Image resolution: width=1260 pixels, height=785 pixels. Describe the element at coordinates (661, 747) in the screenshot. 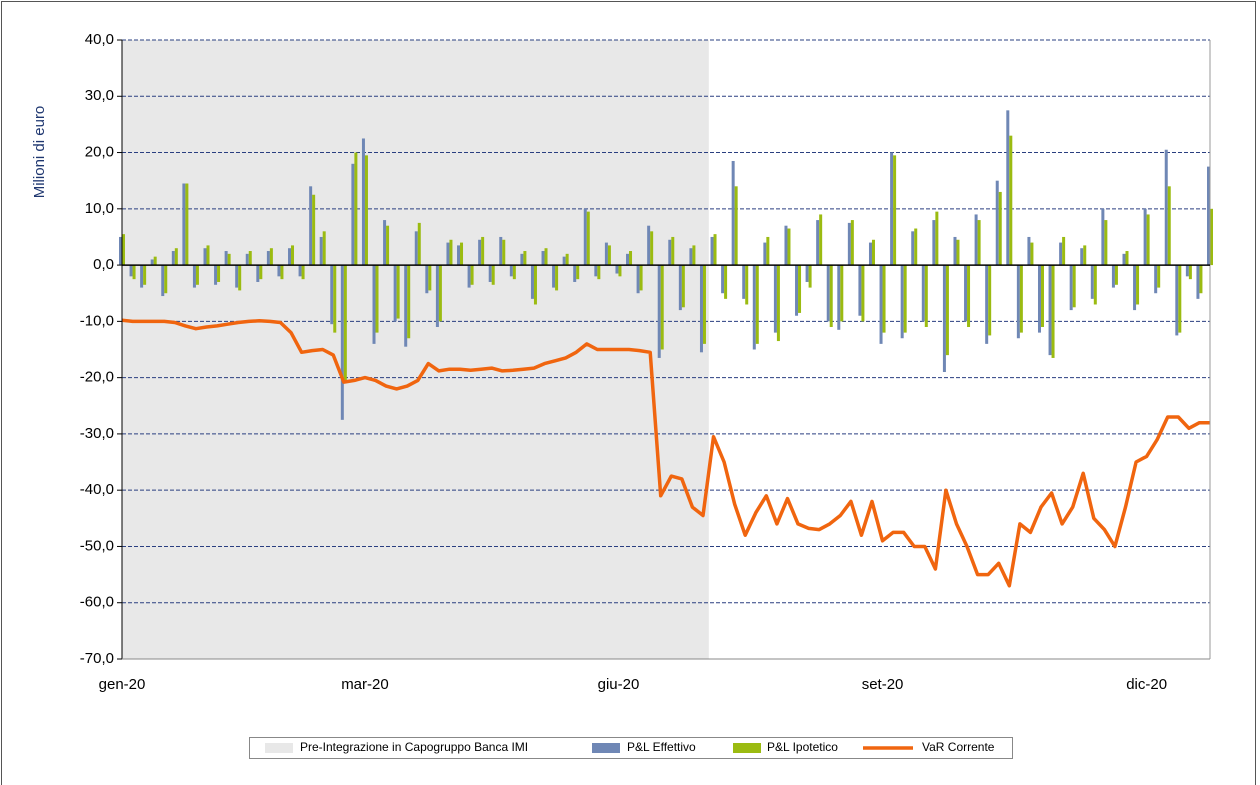

I see `legend-label: P&L Effettivo` at that location.